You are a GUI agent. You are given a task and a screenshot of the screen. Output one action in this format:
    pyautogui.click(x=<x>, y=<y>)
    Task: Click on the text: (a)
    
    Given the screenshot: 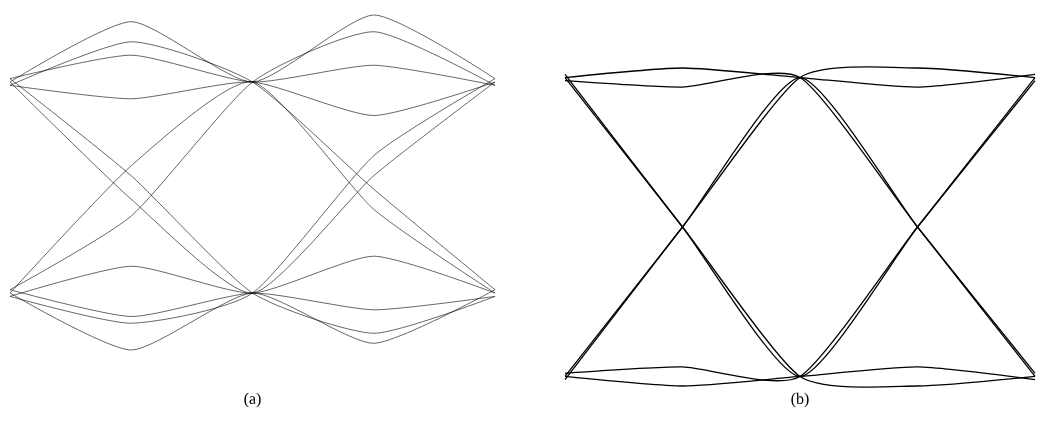 What is the action you would take?
    pyautogui.click(x=252, y=400)
    